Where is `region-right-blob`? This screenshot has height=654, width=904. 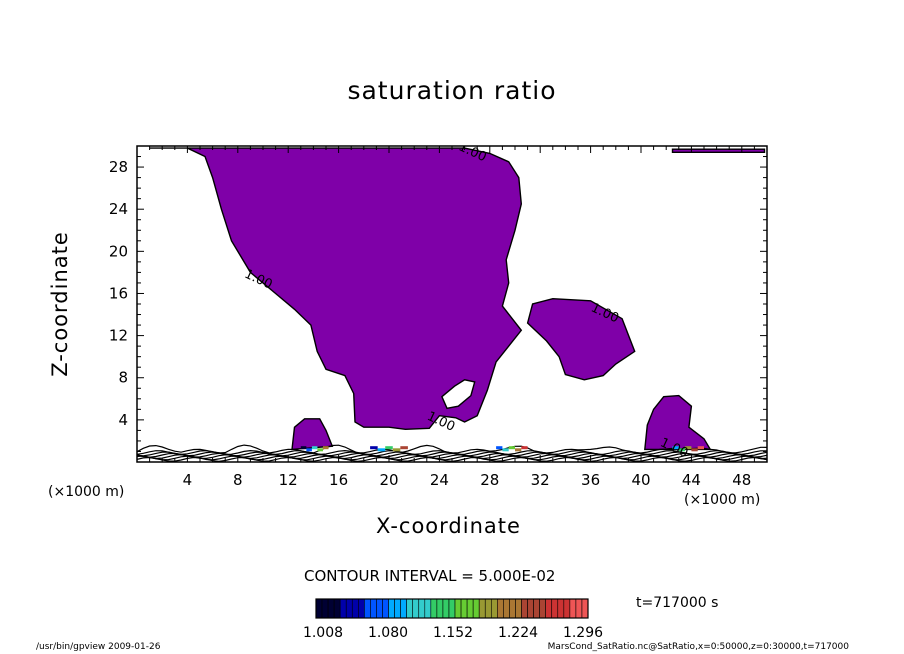
region-right-blob is located at coordinates (581, 339).